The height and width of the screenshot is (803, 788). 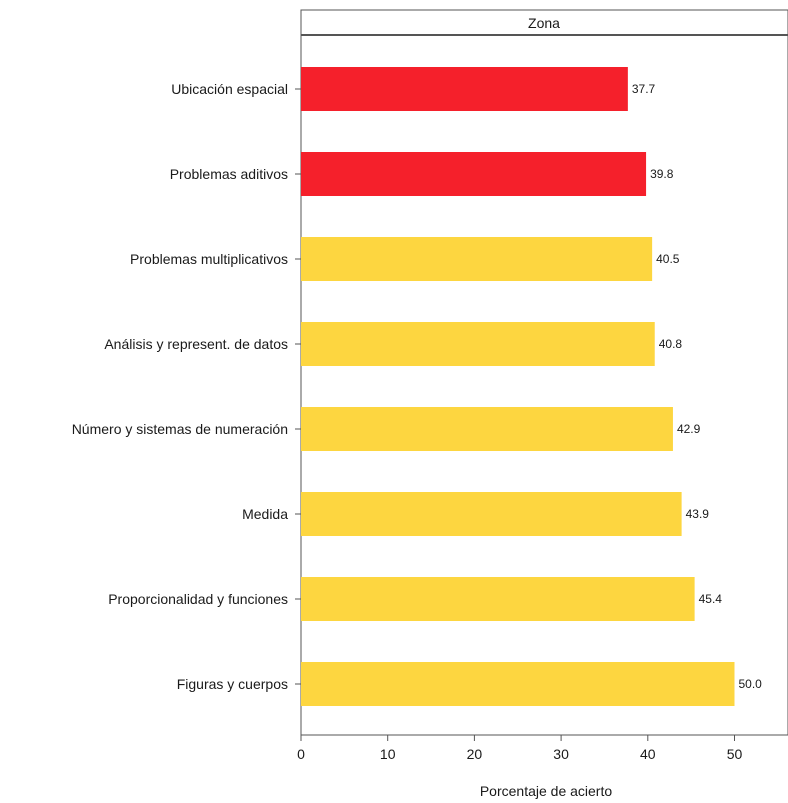 I want to click on x-tick-label: 10, so click(x=388, y=754).